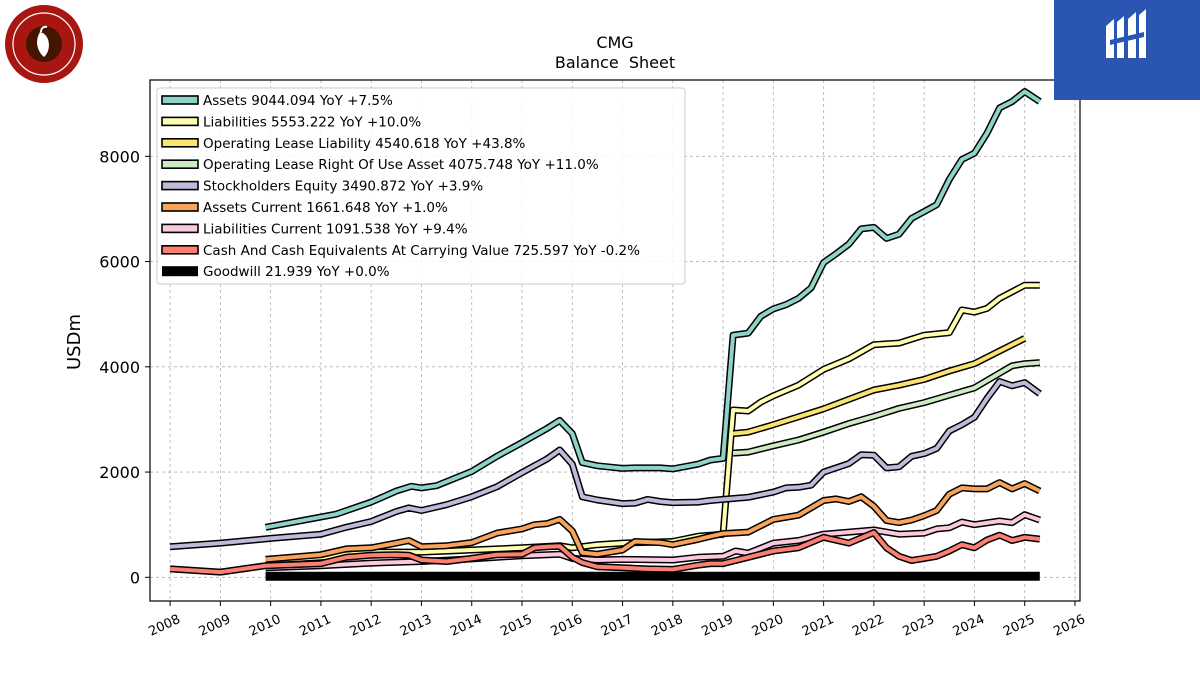 Image resolution: width=1200 pixels, height=675 pixels. What do you see at coordinates (343, 187) in the screenshot?
I see `legend-label: Stockholders Equity 3490.872 YoY +3.9%` at bounding box center [343, 187].